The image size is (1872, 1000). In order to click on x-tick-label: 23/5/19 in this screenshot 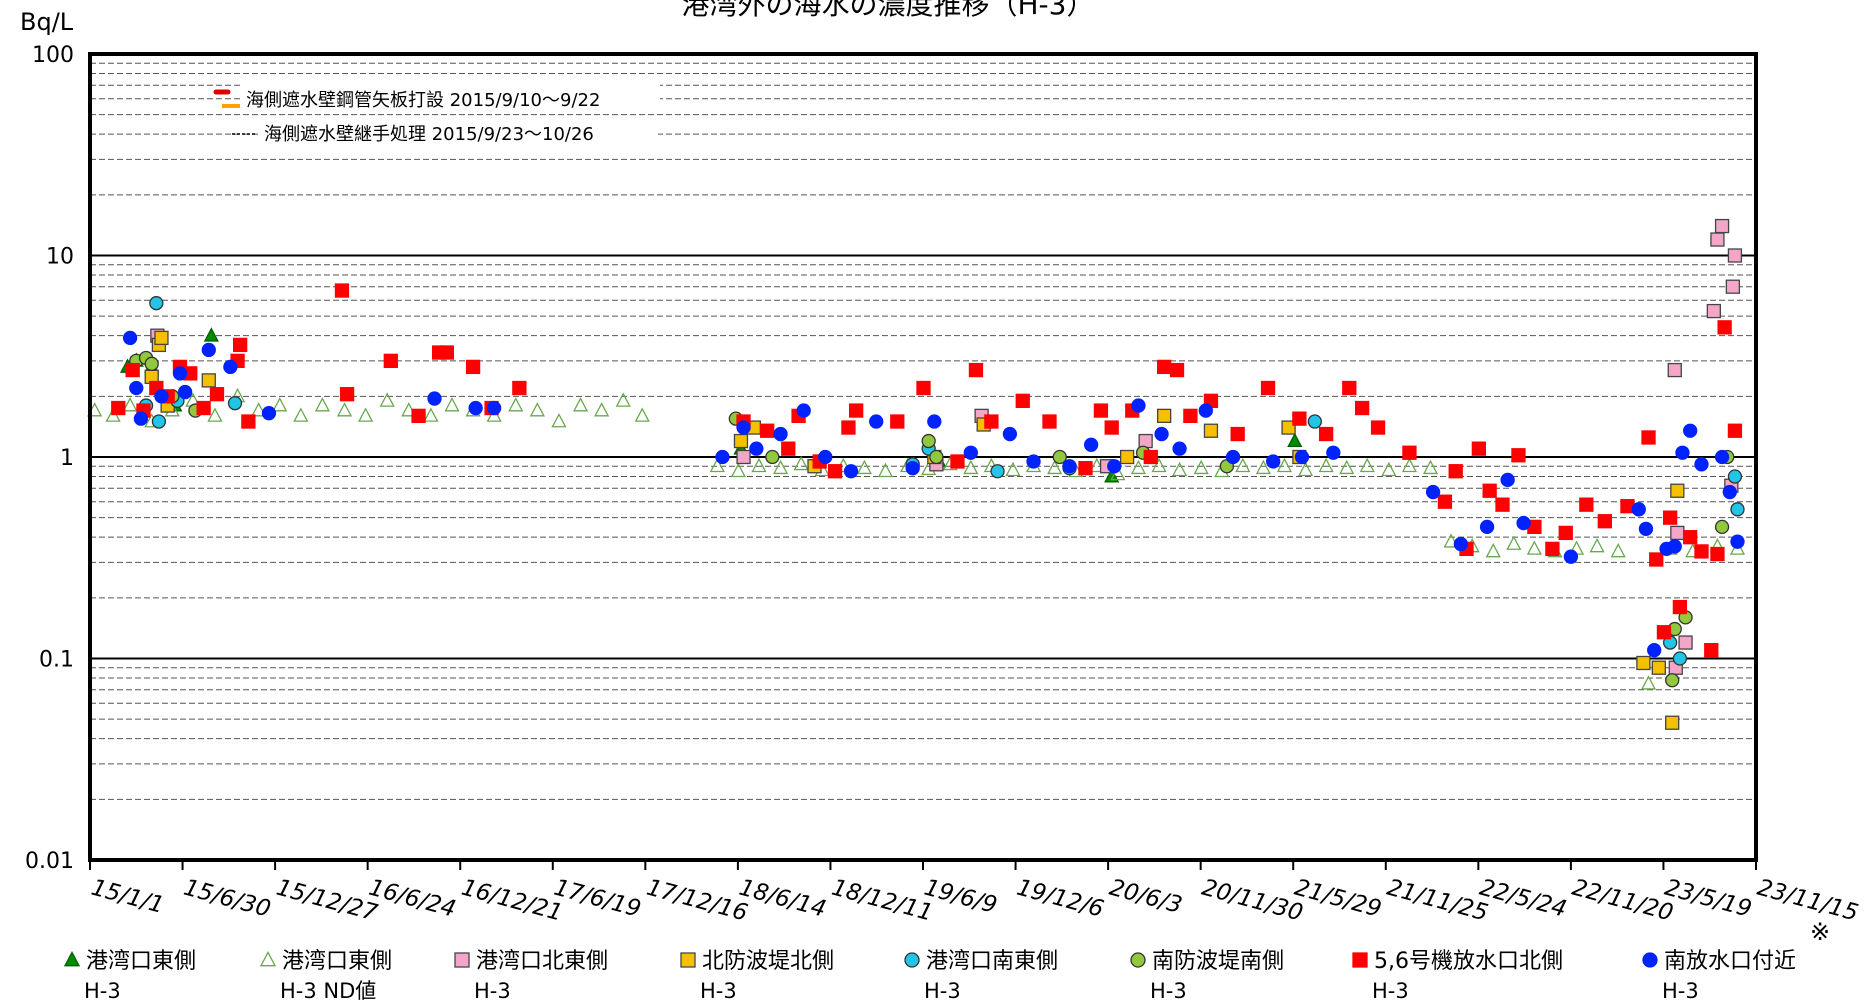, I will do `click(1708, 899)`.